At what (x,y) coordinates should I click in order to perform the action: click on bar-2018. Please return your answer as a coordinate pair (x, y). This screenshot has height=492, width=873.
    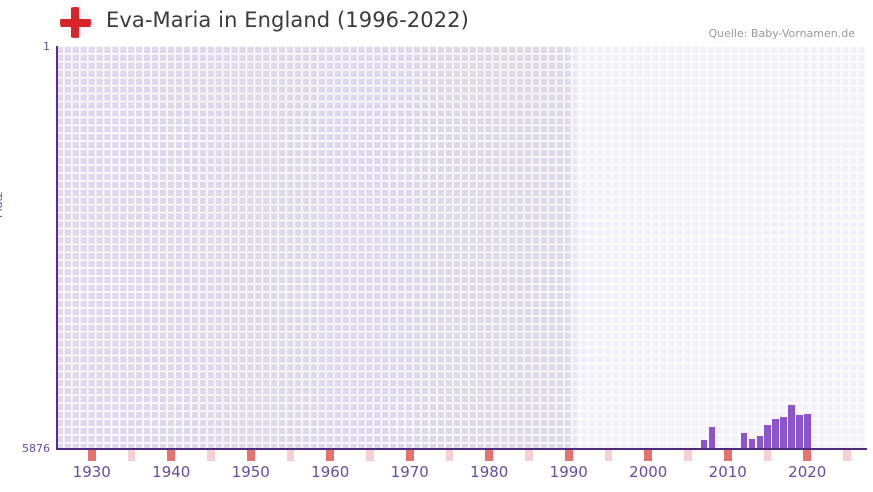
    Looking at the image, I should click on (791, 427).